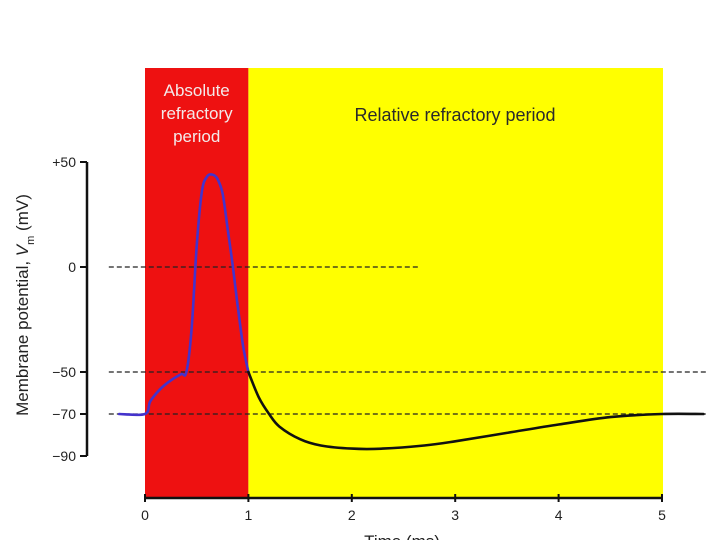  Describe the element at coordinates (454, 115) in the screenshot. I see `relative-refractory-label: Relative refractory period` at that location.